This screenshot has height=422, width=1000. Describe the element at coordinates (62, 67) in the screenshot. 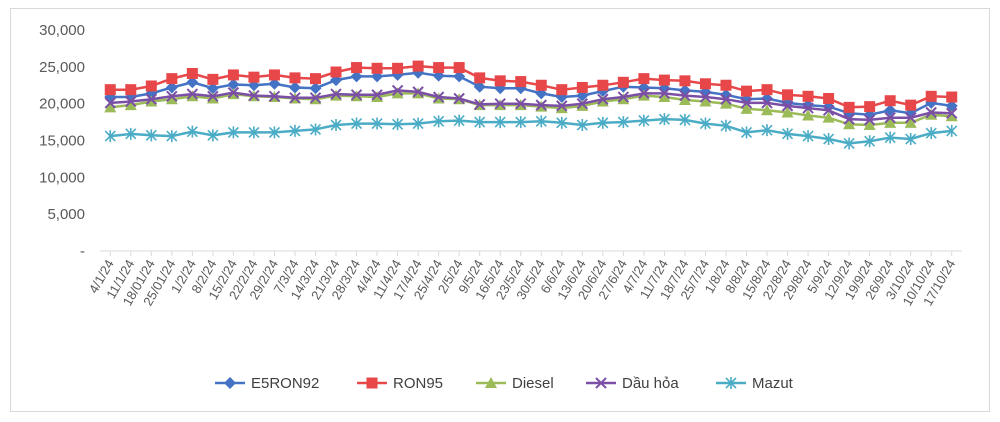

I see `y-tick-label: 25,000` at that location.